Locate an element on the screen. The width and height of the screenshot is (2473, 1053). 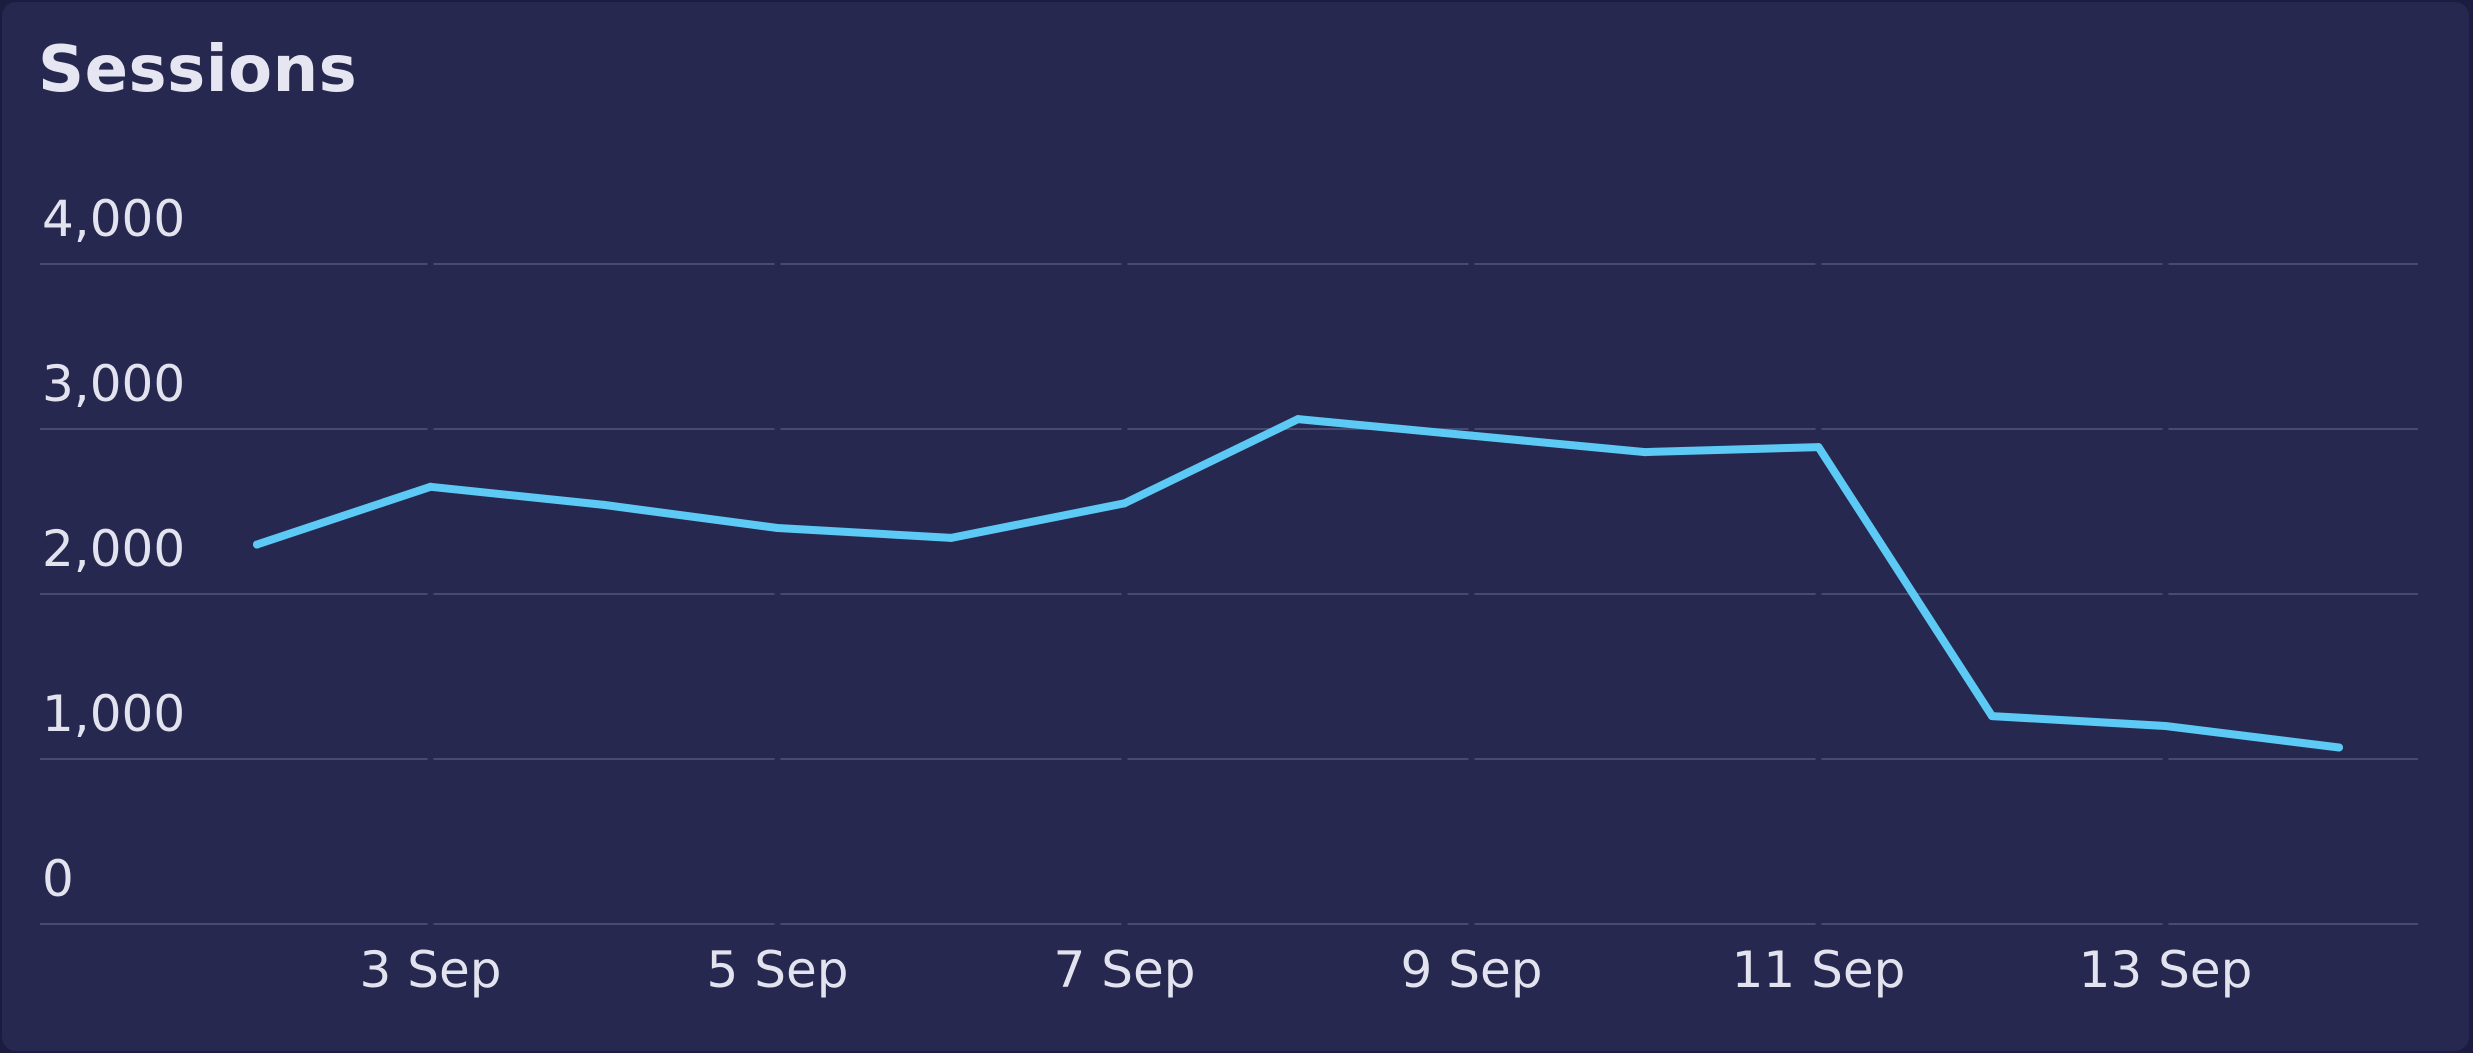
y-tick-label: 3,000 is located at coordinates (113, 384).